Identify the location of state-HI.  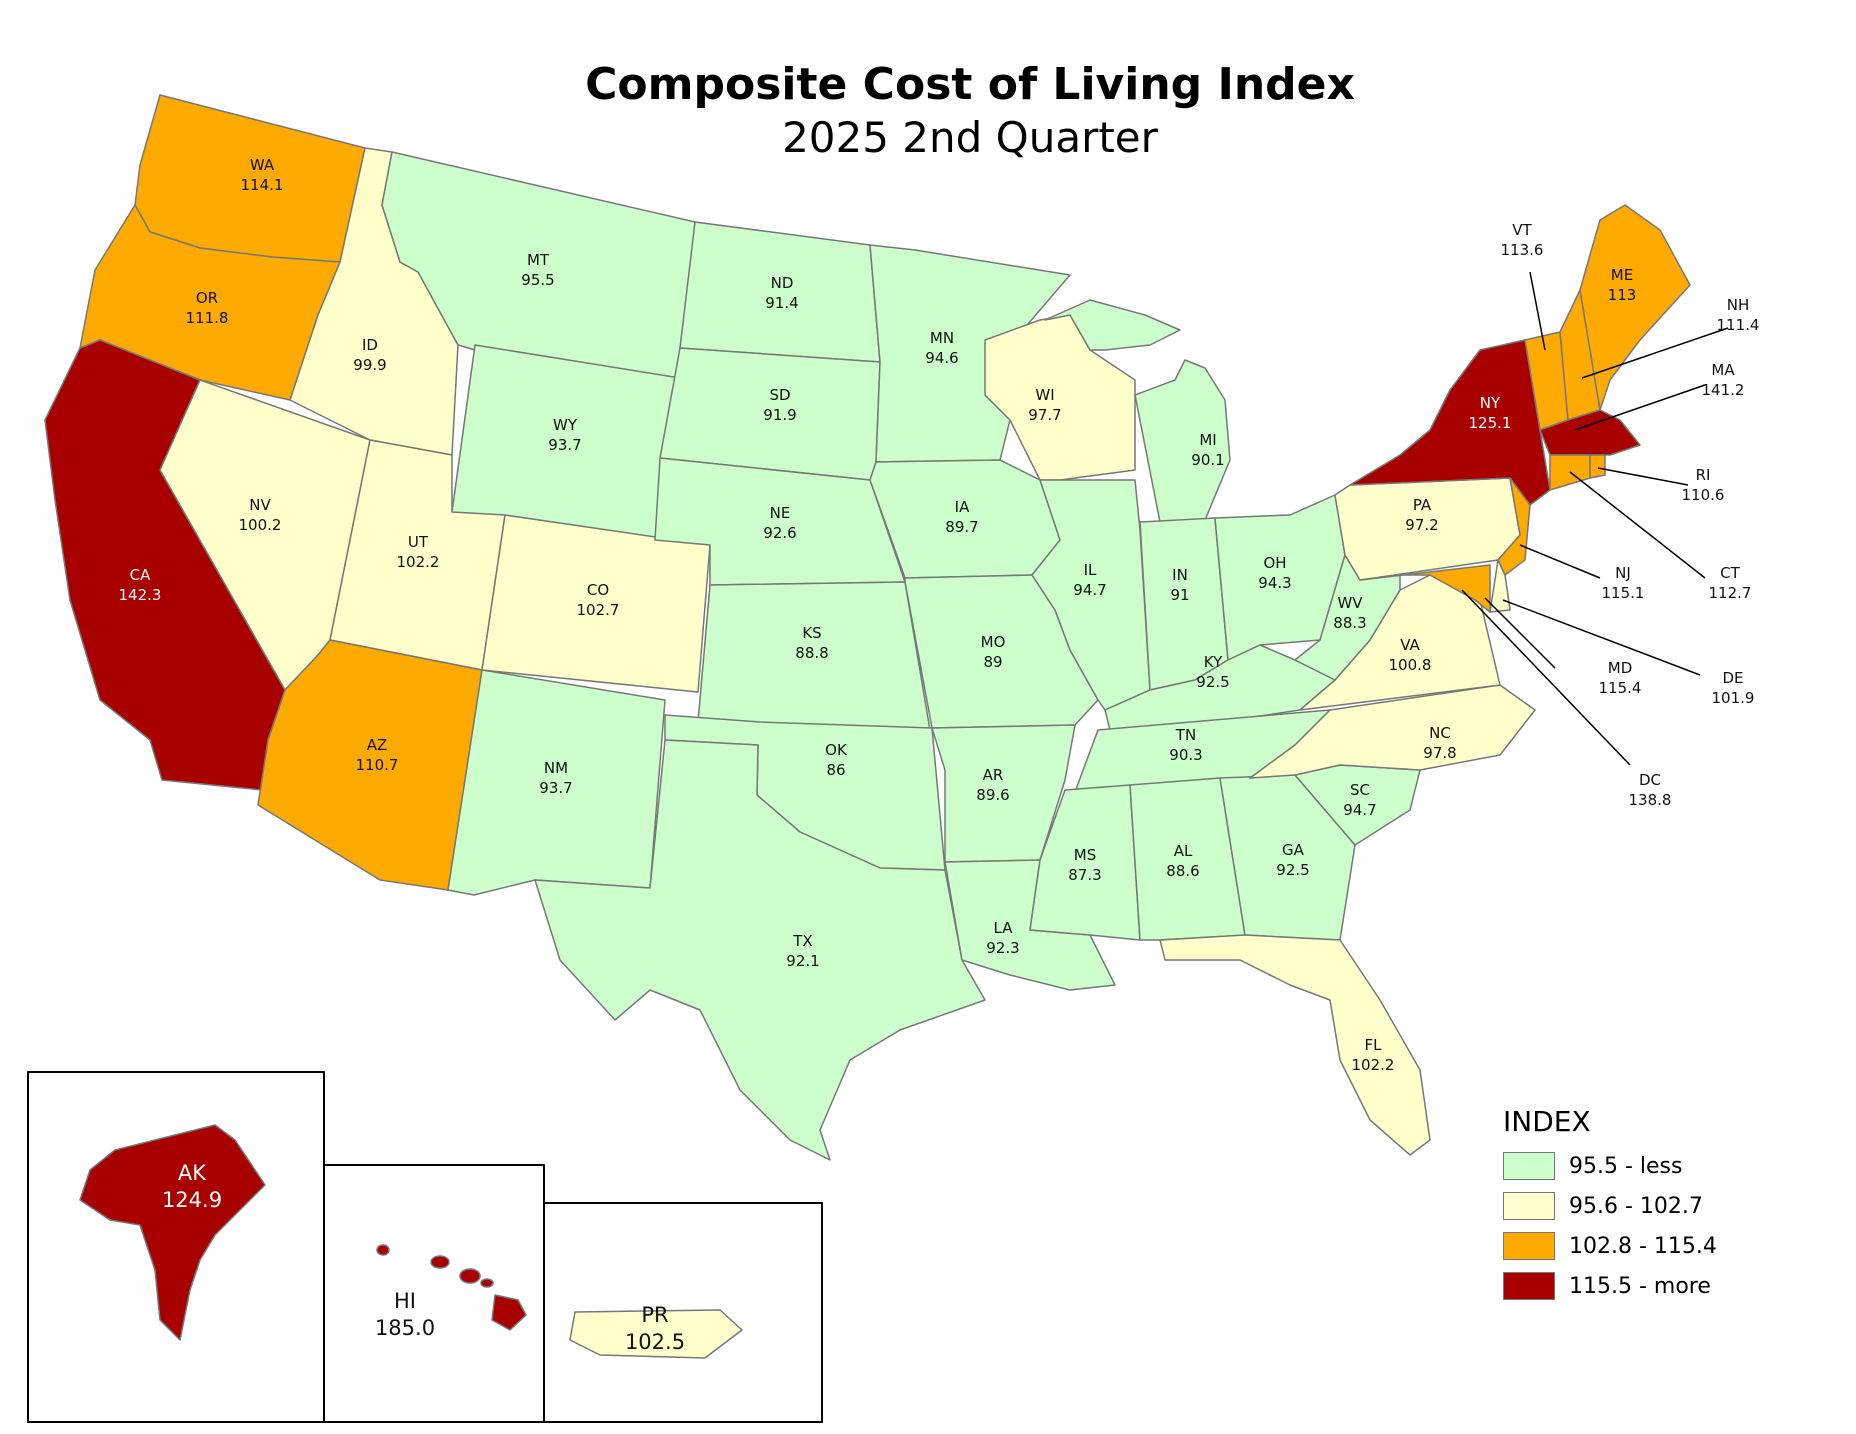
(451, 1287).